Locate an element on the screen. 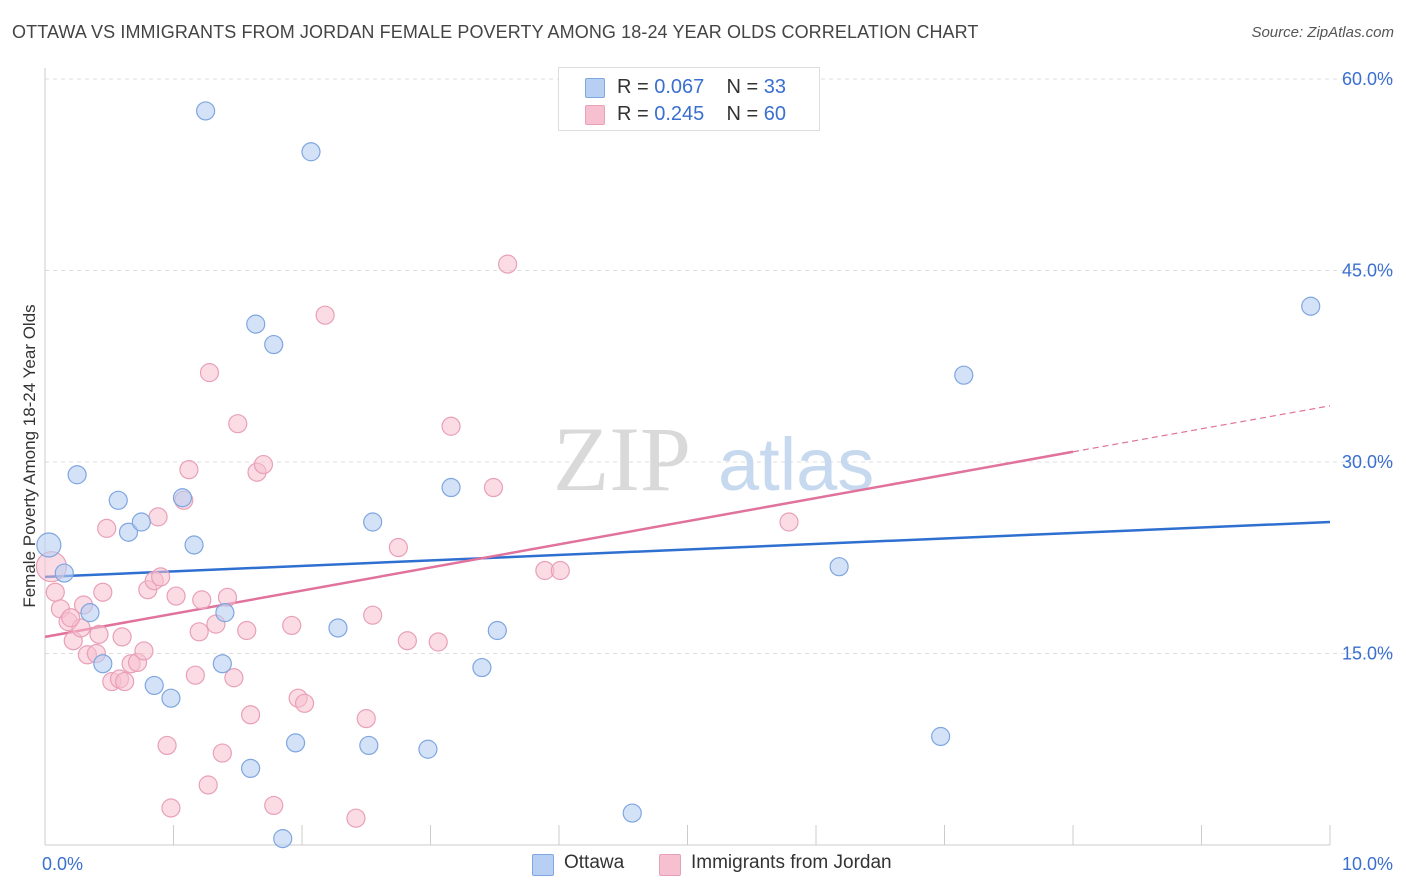 The image size is (1406, 892). bottom-jordan-swatch is located at coordinates (670, 865).